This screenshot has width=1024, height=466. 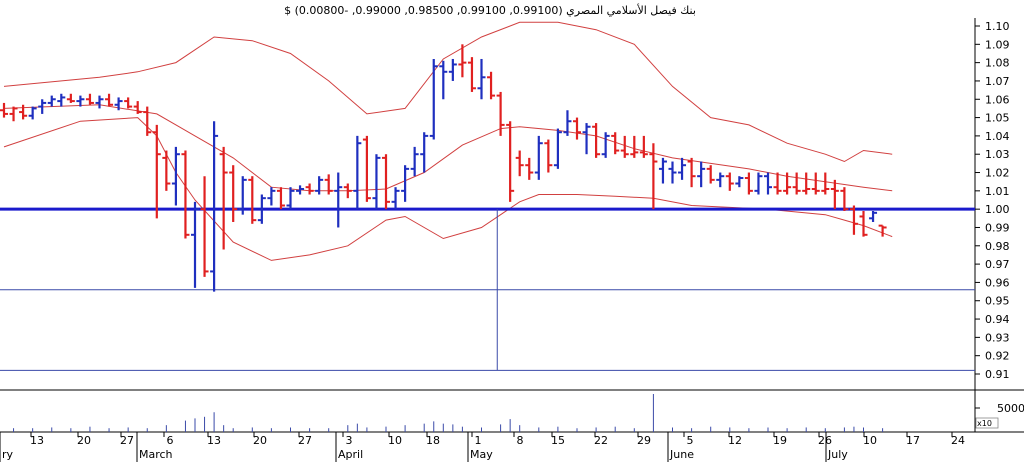 I want to click on price-tick-label: 0.98, so click(x=997, y=246).